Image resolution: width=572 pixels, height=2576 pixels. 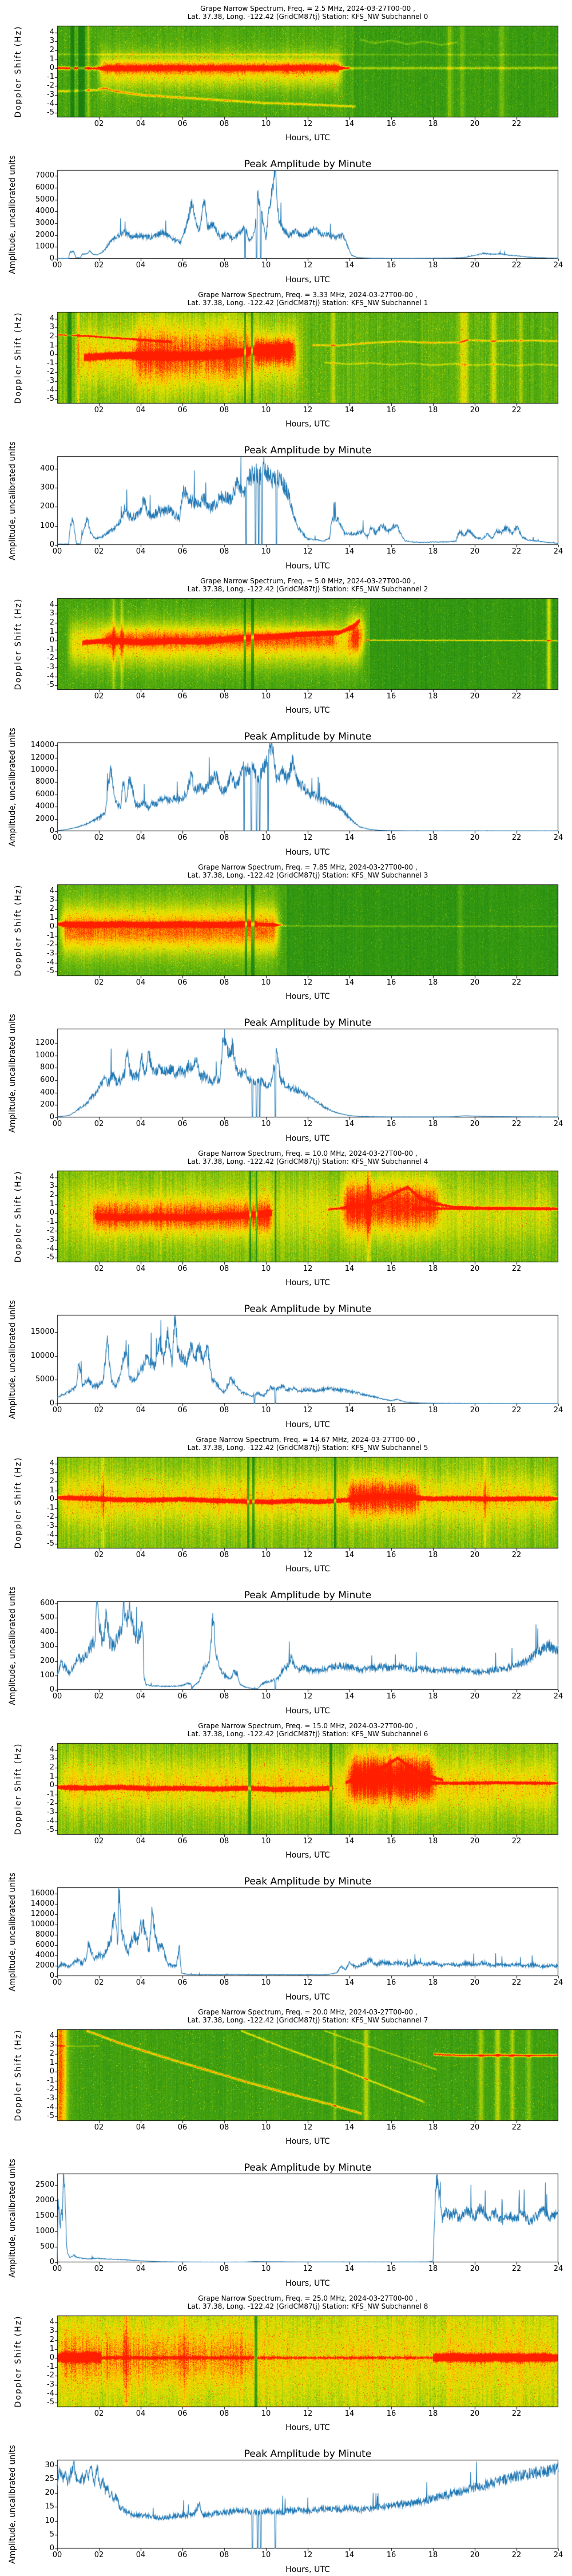 I want to click on amp-ylabel-5: Amplitude, uncalibrated units, so click(x=12, y=1645).